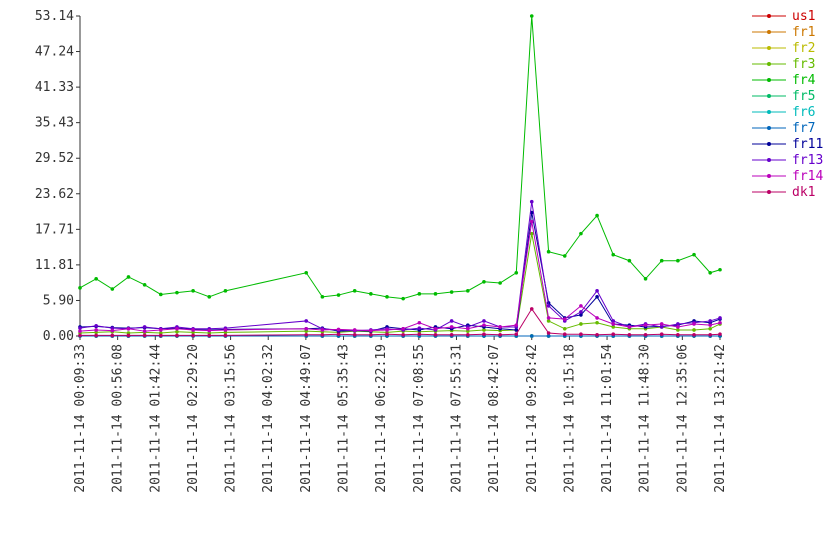 This screenshot has width=840, height=560. What do you see at coordinates (569, 418) in the screenshot?
I see `x-tick-label: 2011-11-14 10:15:18` at bounding box center [569, 418].